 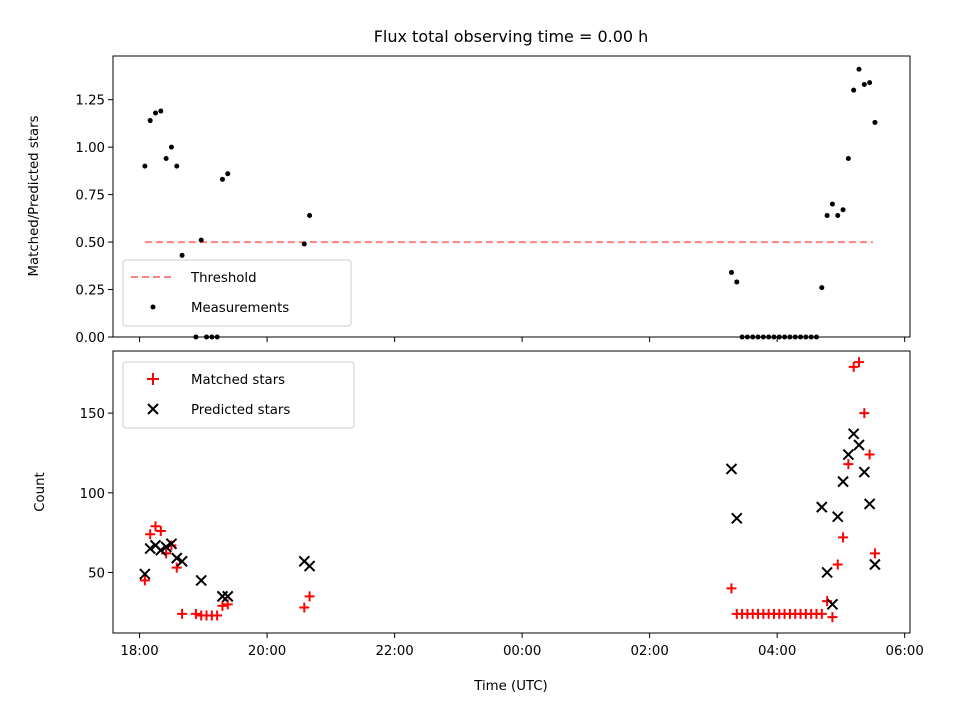 I want to click on top-legend-box, so click(x=237, y=293).